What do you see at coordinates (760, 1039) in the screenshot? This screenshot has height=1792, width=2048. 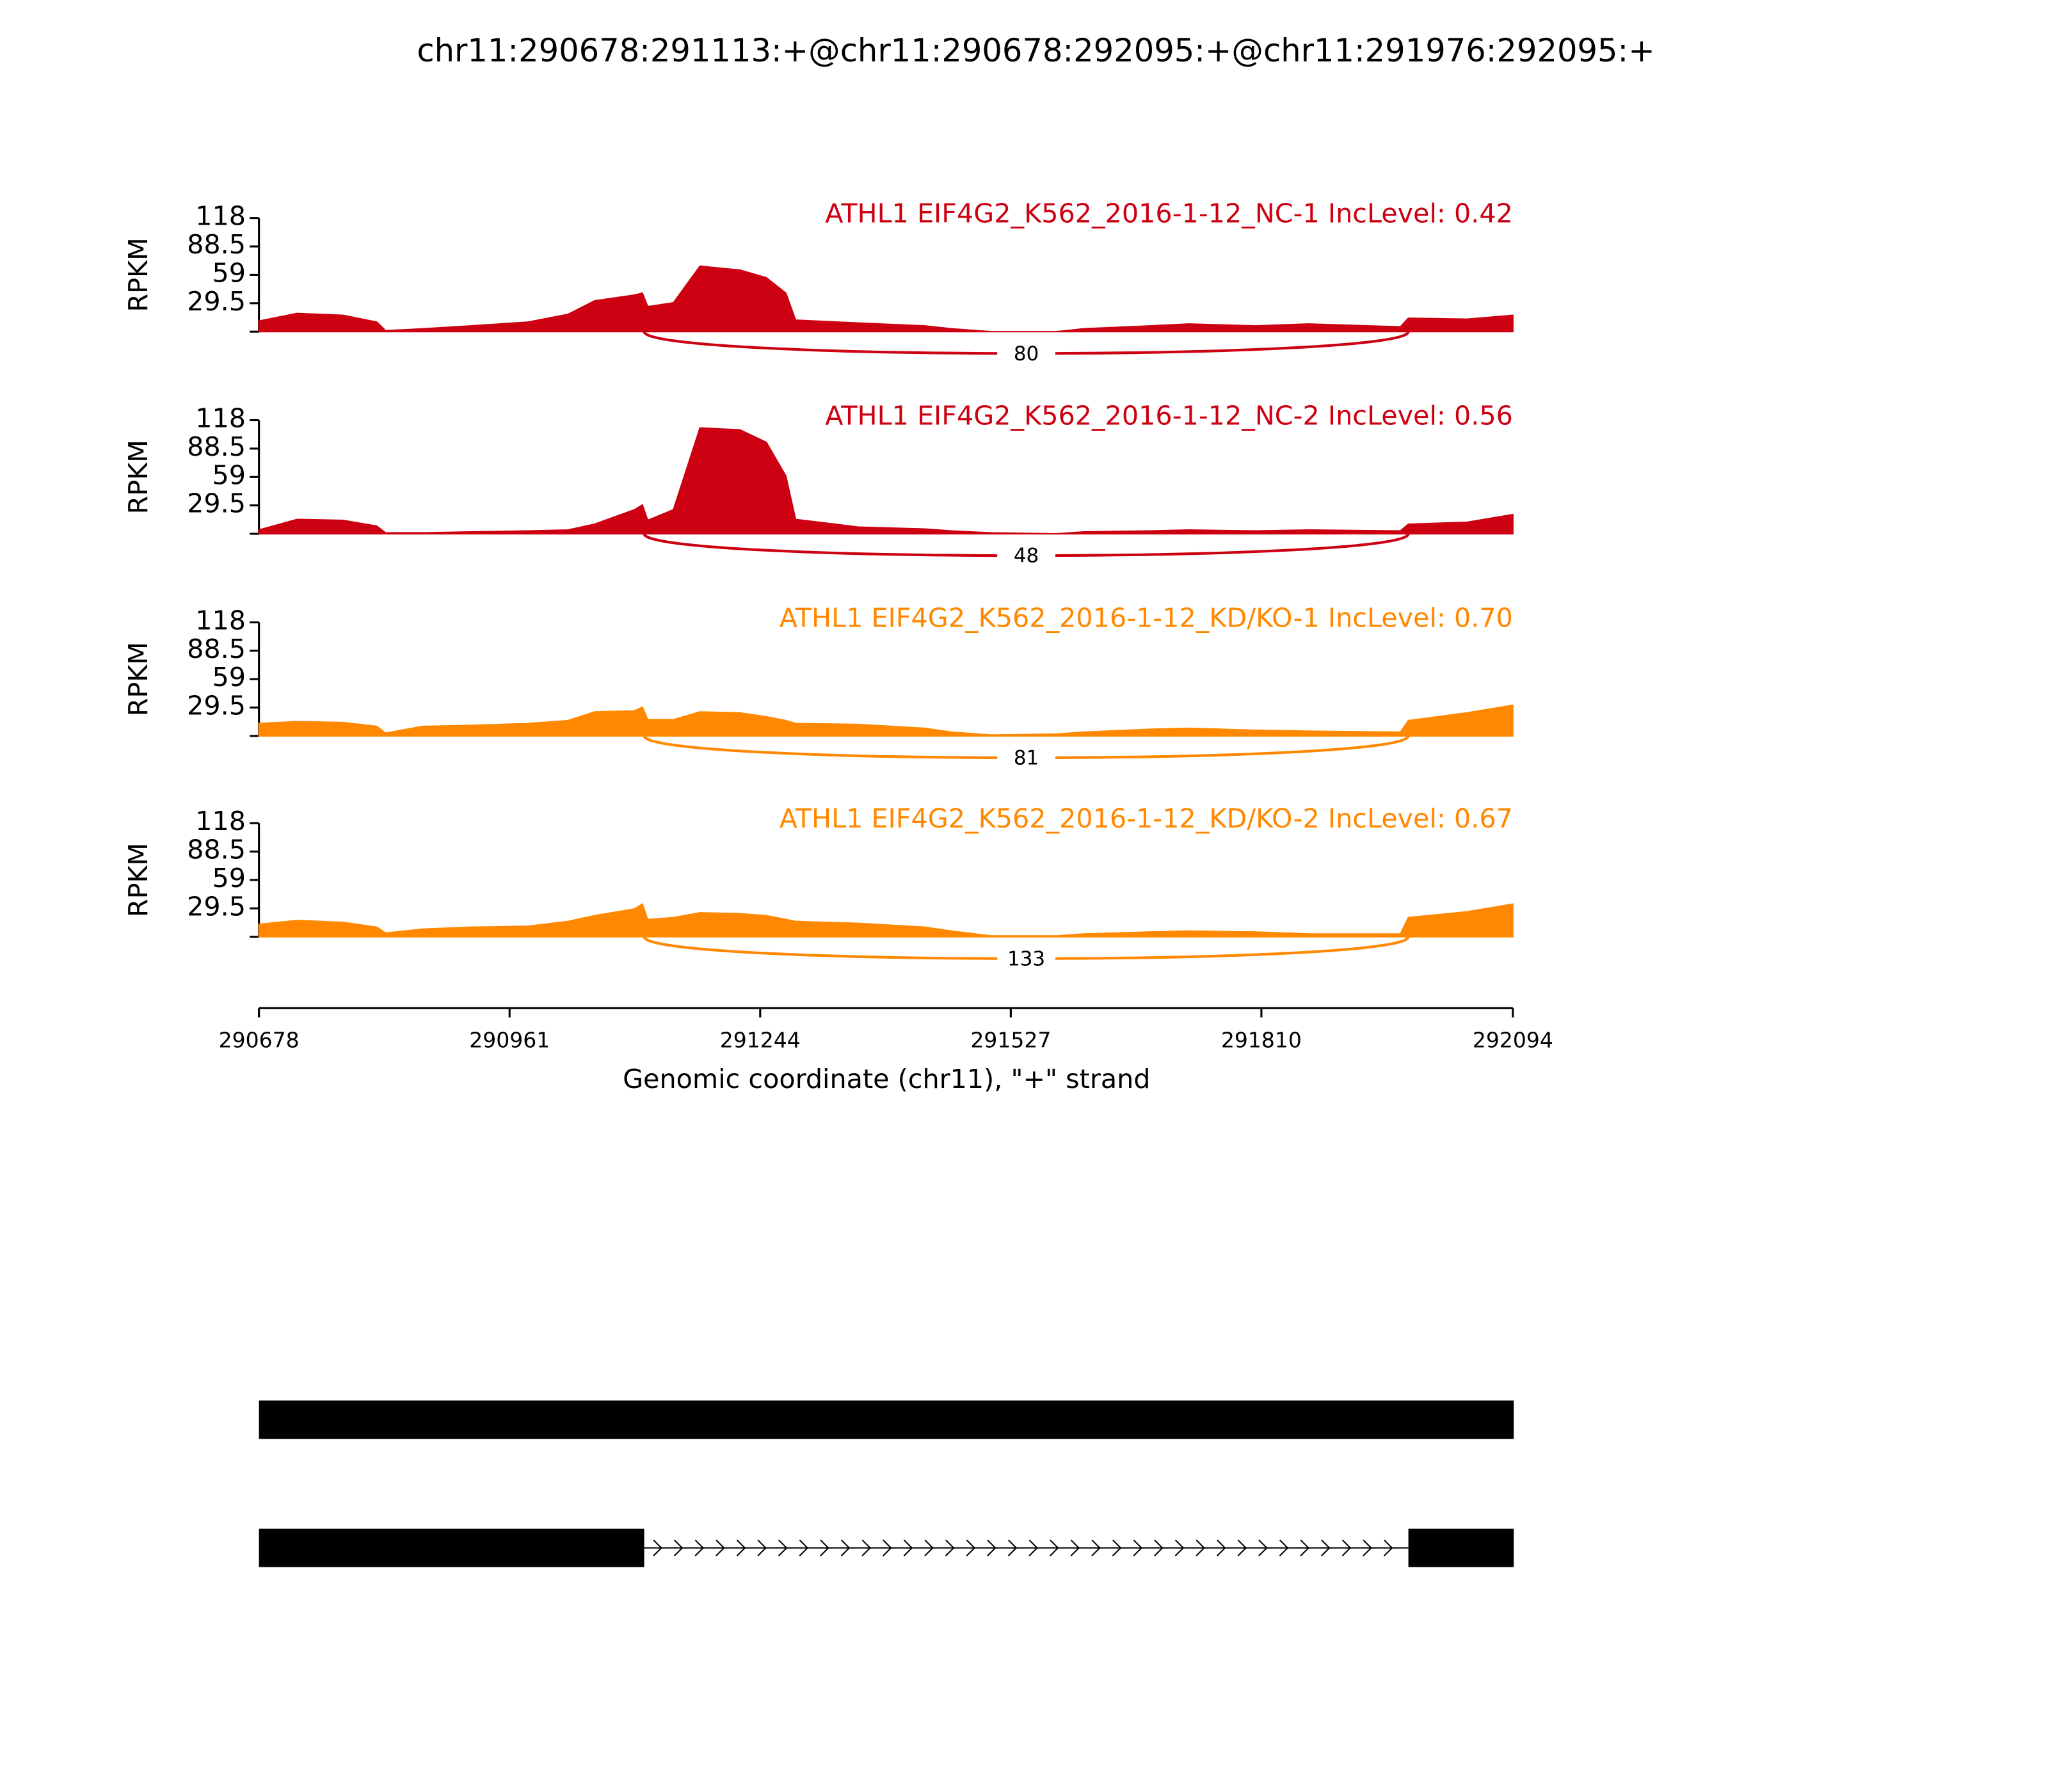 I see `x-tick-label: 291244` at bounding box center [760, 1039].